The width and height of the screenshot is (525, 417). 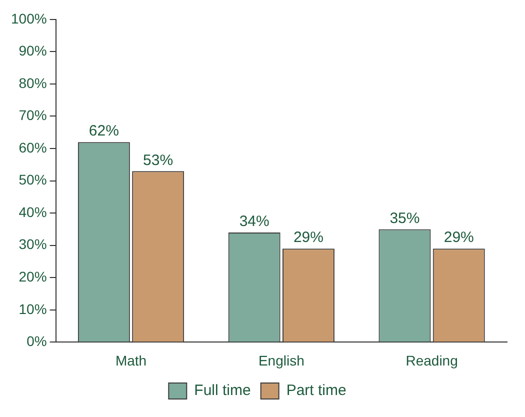 What do you see at coordinates (131, 360) in the screenshot?
I see `x-tick-label: Math` at bounding box center [131, 360].